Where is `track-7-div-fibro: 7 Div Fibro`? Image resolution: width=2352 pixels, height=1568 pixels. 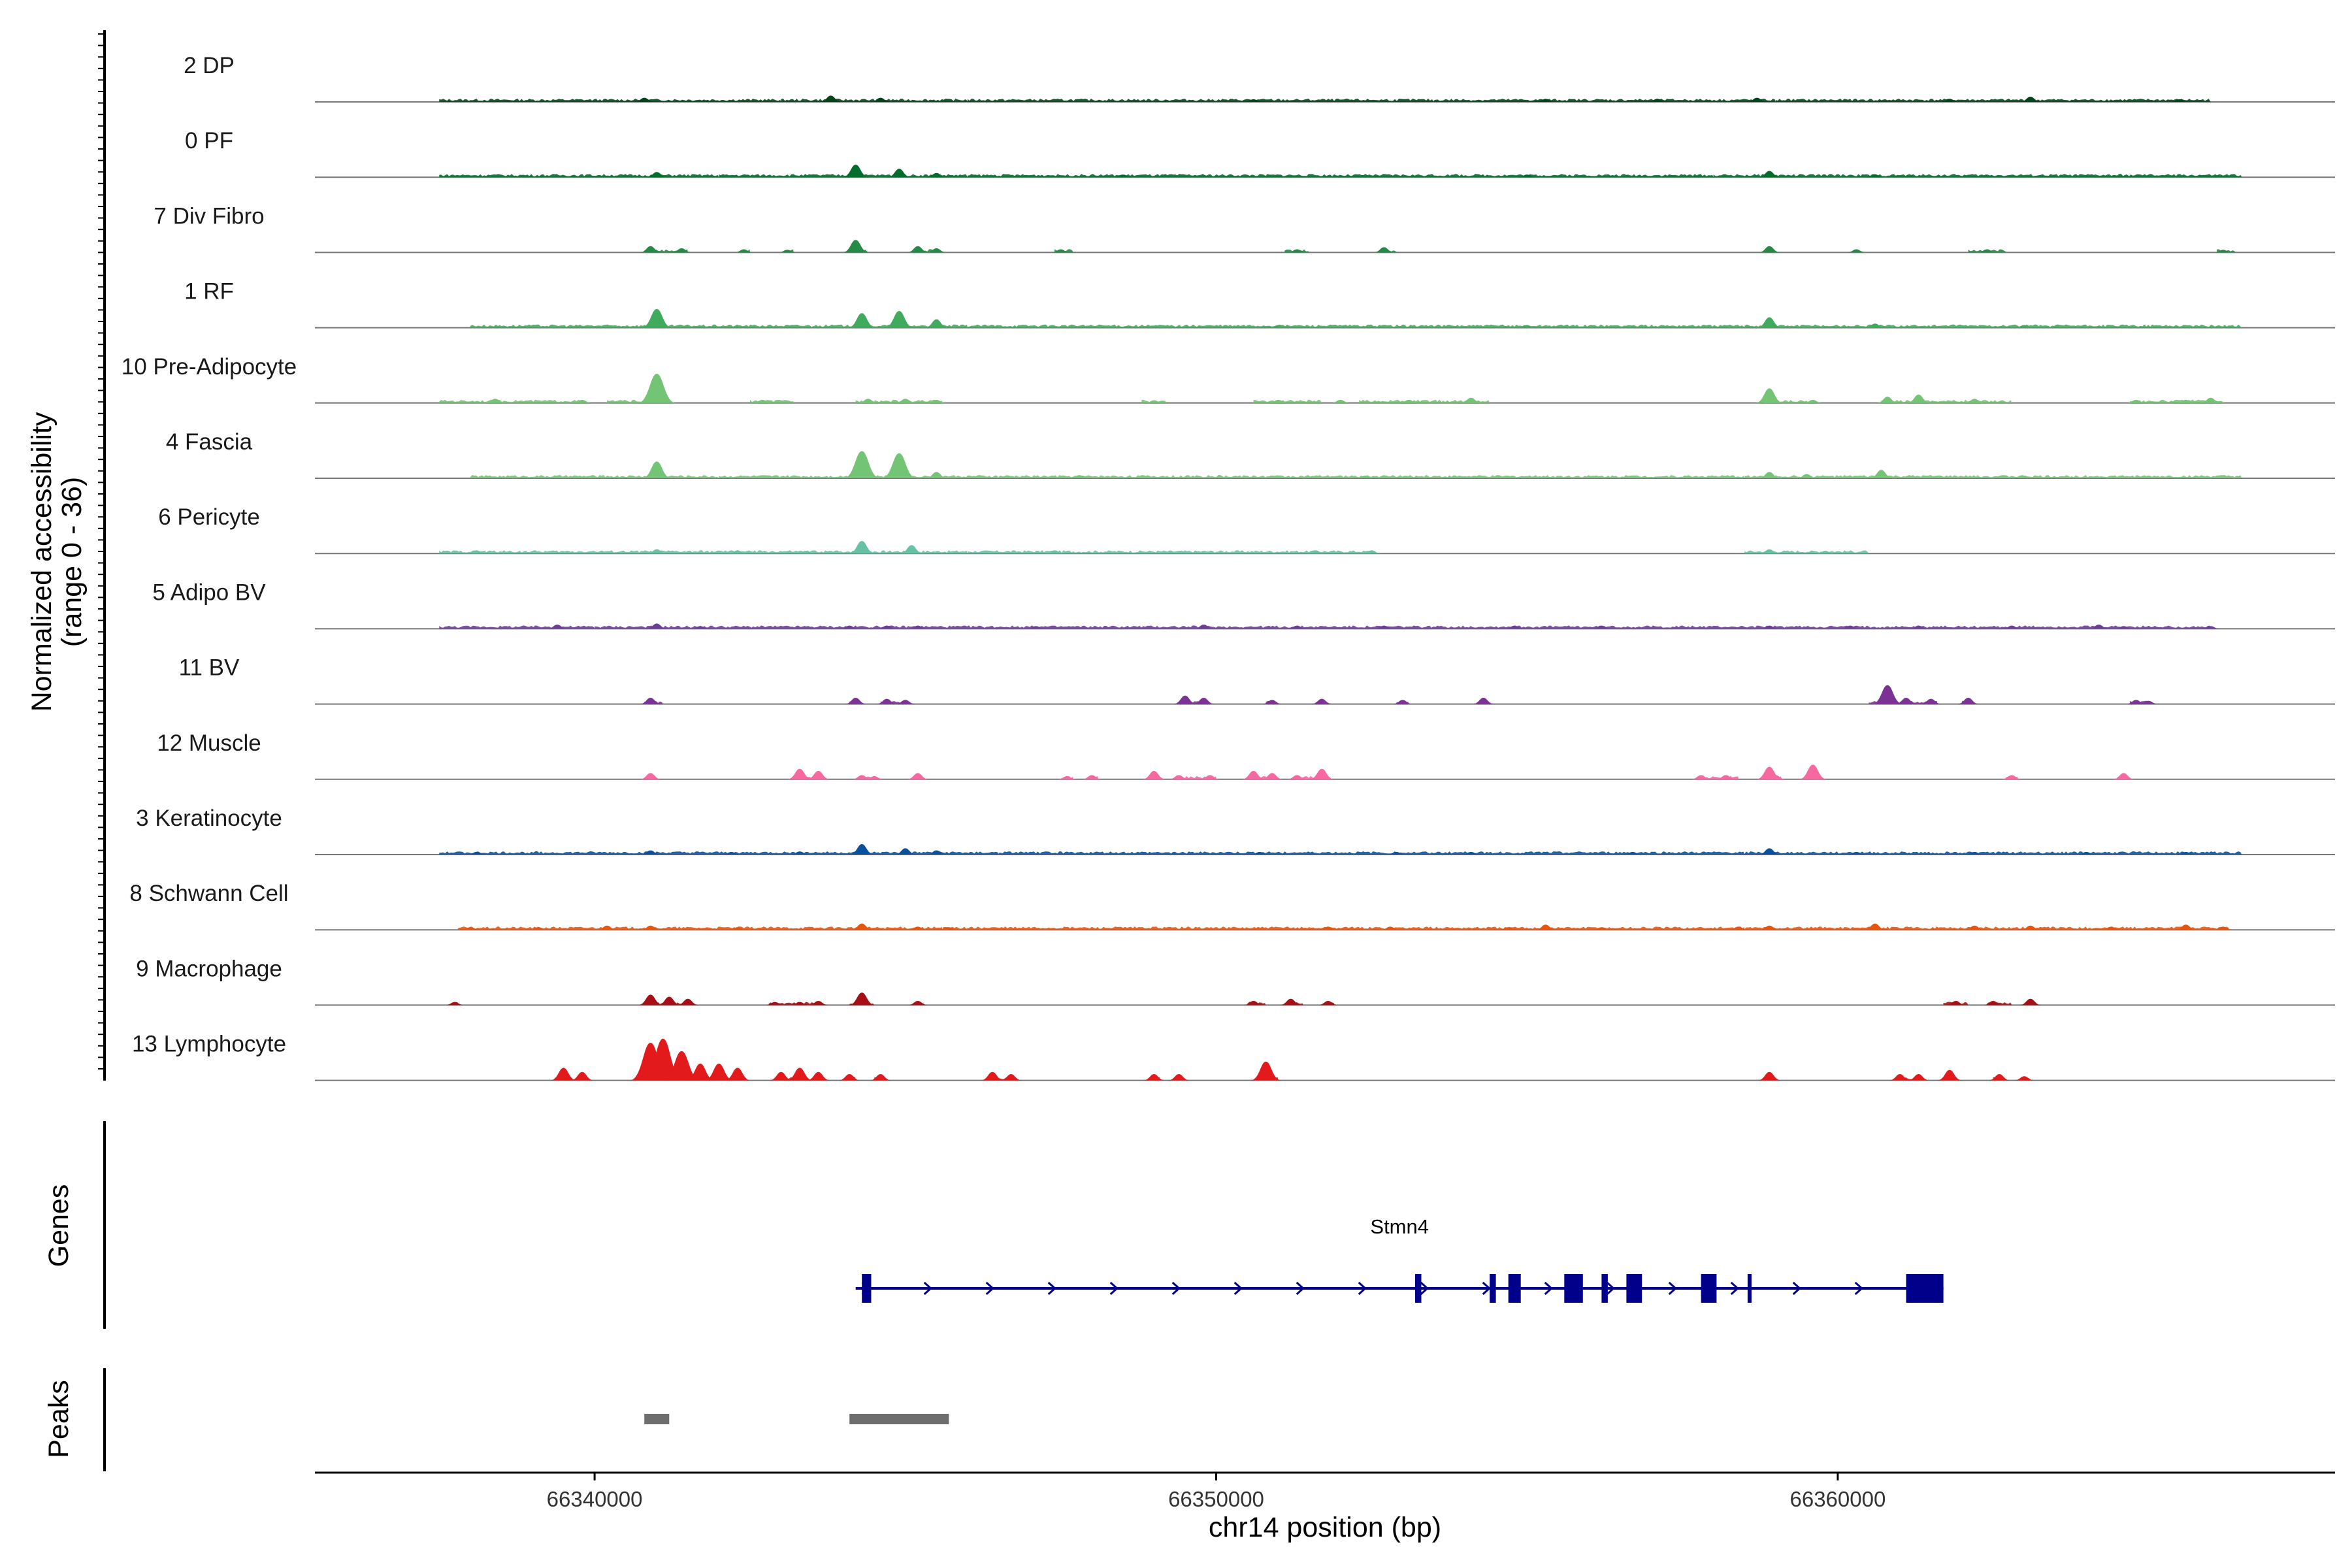
track-7-div-fibro: 7 Div Fibro is located at coordinates (1244, 228).